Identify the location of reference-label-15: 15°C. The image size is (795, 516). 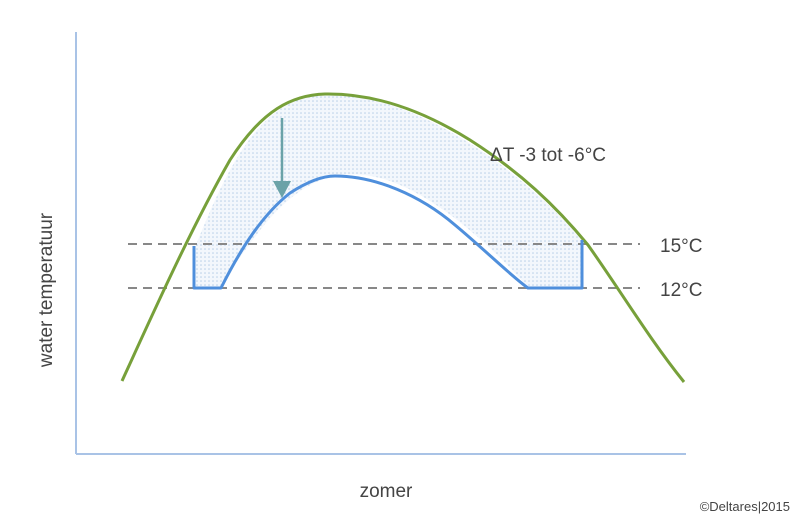
(681, 246).